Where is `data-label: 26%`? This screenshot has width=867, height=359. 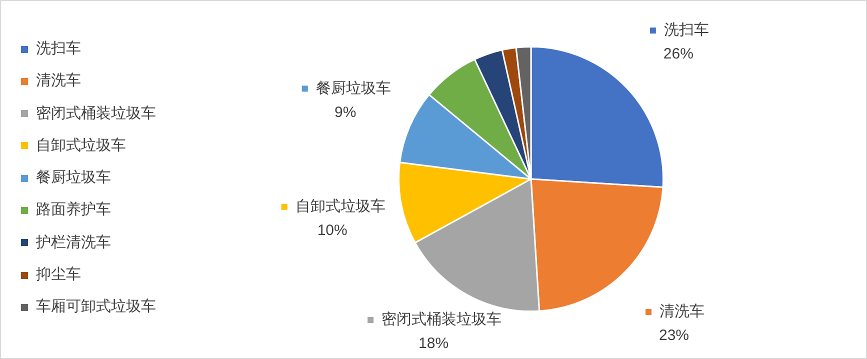
data-label: 26% is located at coordinates (678, 54).